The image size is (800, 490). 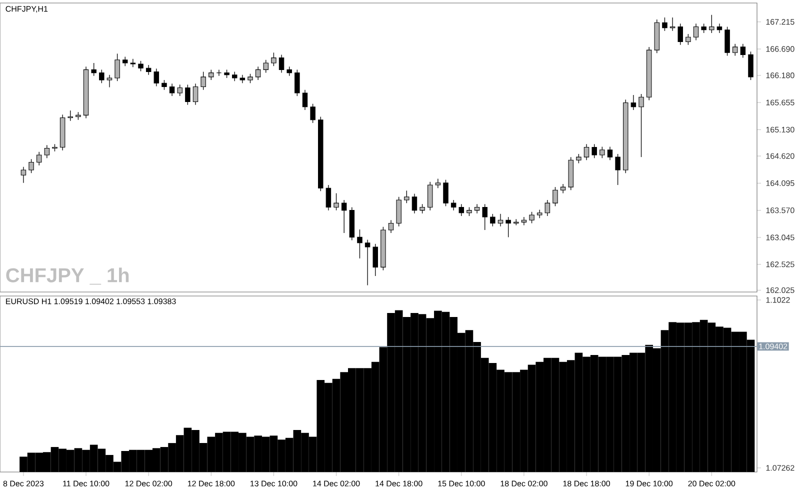 I want to click on y-tick-label: 166.180, so click(x=780, y=75).